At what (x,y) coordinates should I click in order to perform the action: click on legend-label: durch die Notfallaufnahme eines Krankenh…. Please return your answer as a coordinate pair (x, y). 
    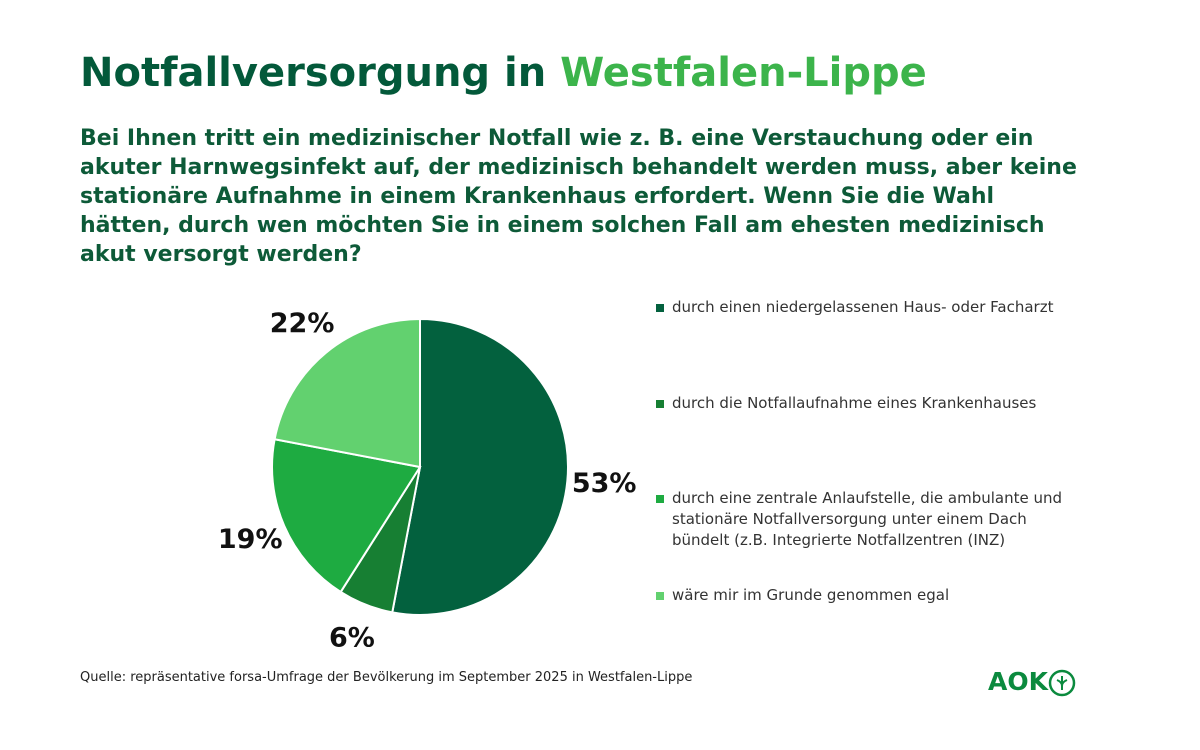
    Looking at the image, I should click on (854, 403).